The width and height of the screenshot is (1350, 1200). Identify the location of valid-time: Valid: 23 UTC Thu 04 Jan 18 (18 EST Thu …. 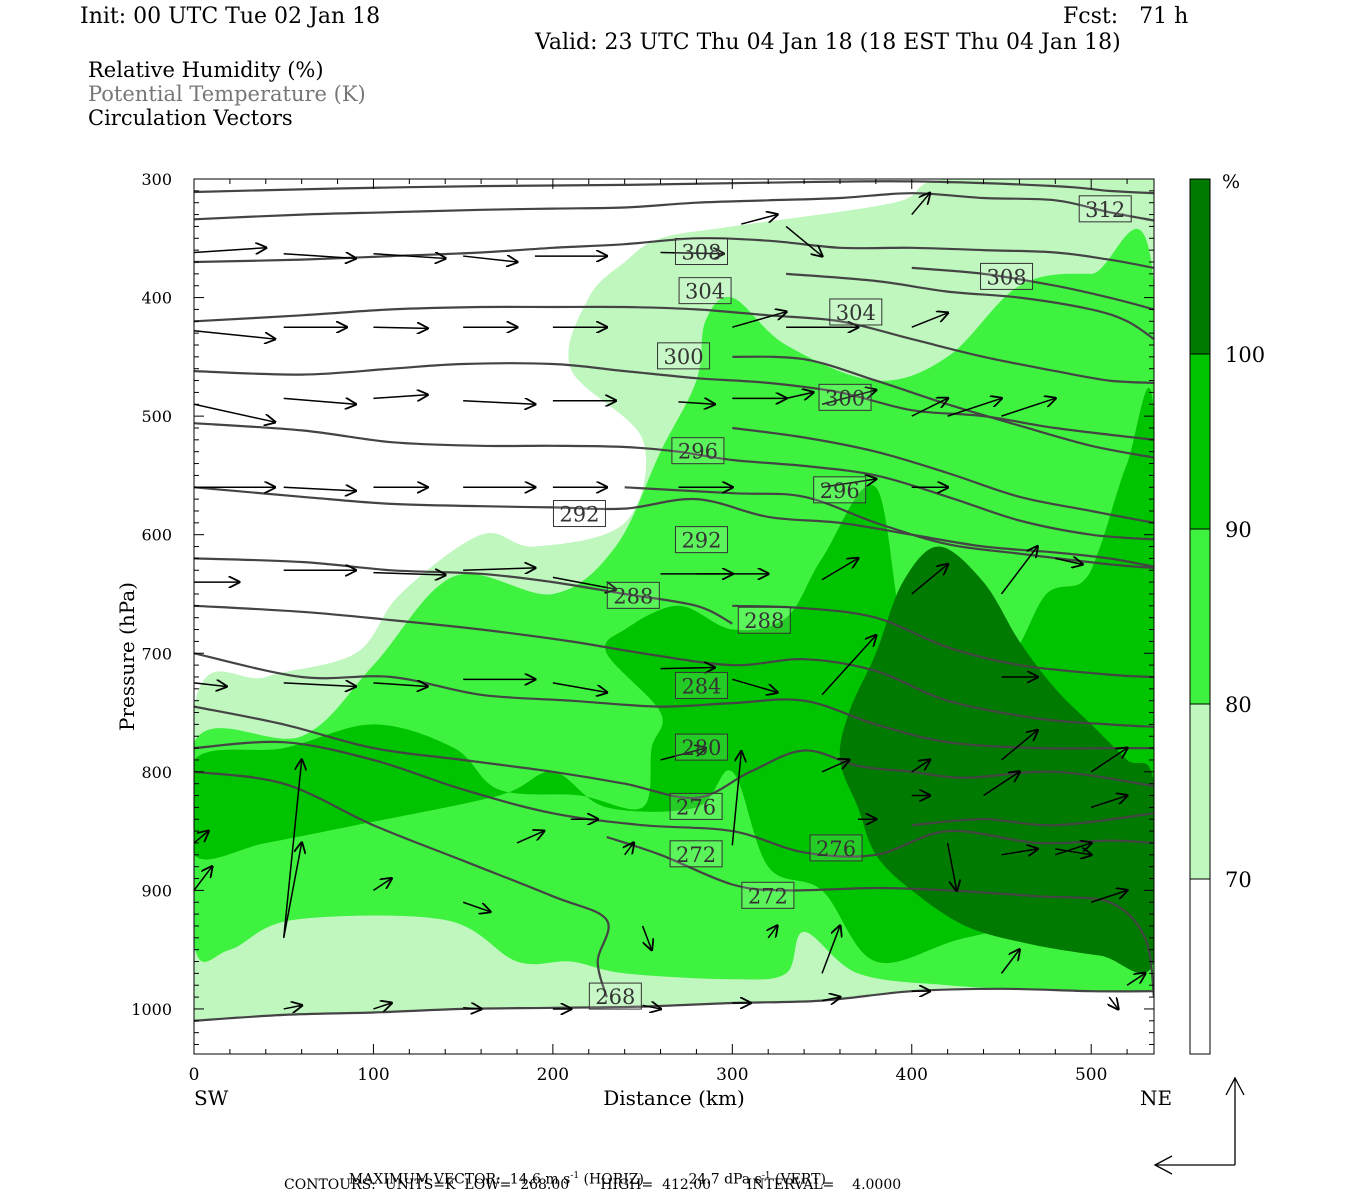
(828, 42).